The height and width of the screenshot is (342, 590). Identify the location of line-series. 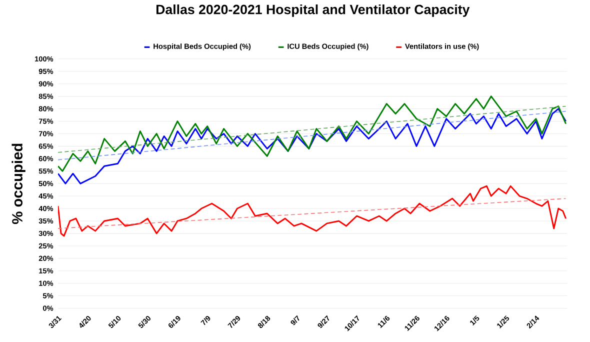
(312, 211).